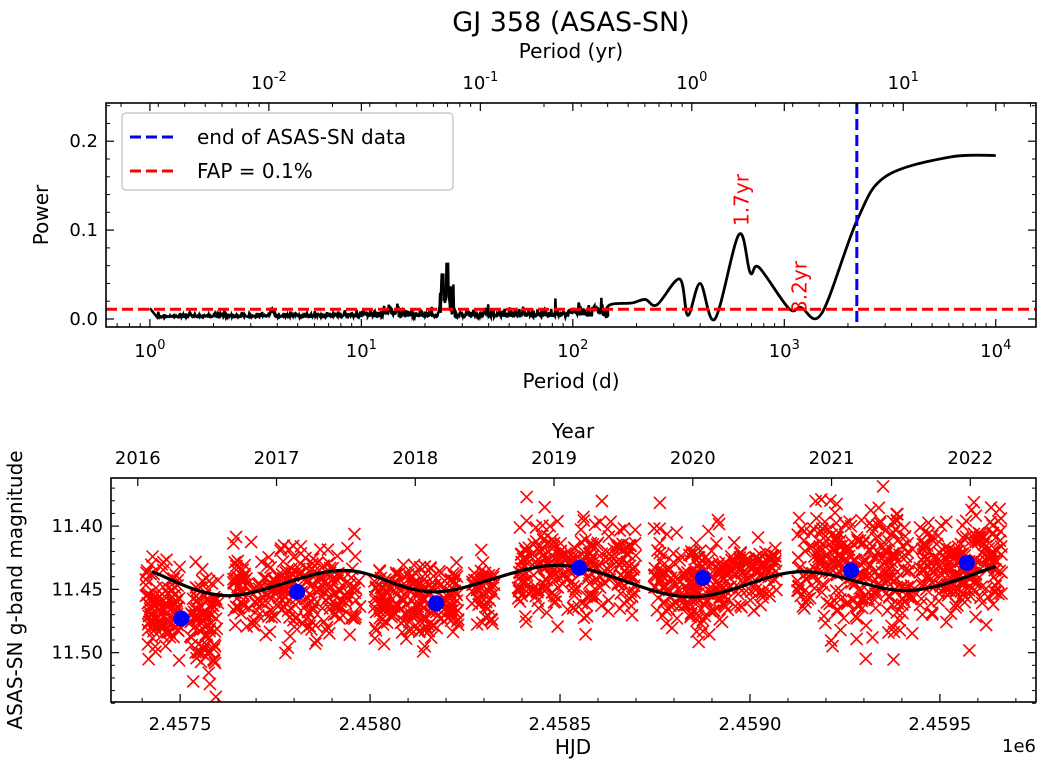 The height and width of the screenshot is (769, 1042). I want to click on model-curve, so click(574, 581).